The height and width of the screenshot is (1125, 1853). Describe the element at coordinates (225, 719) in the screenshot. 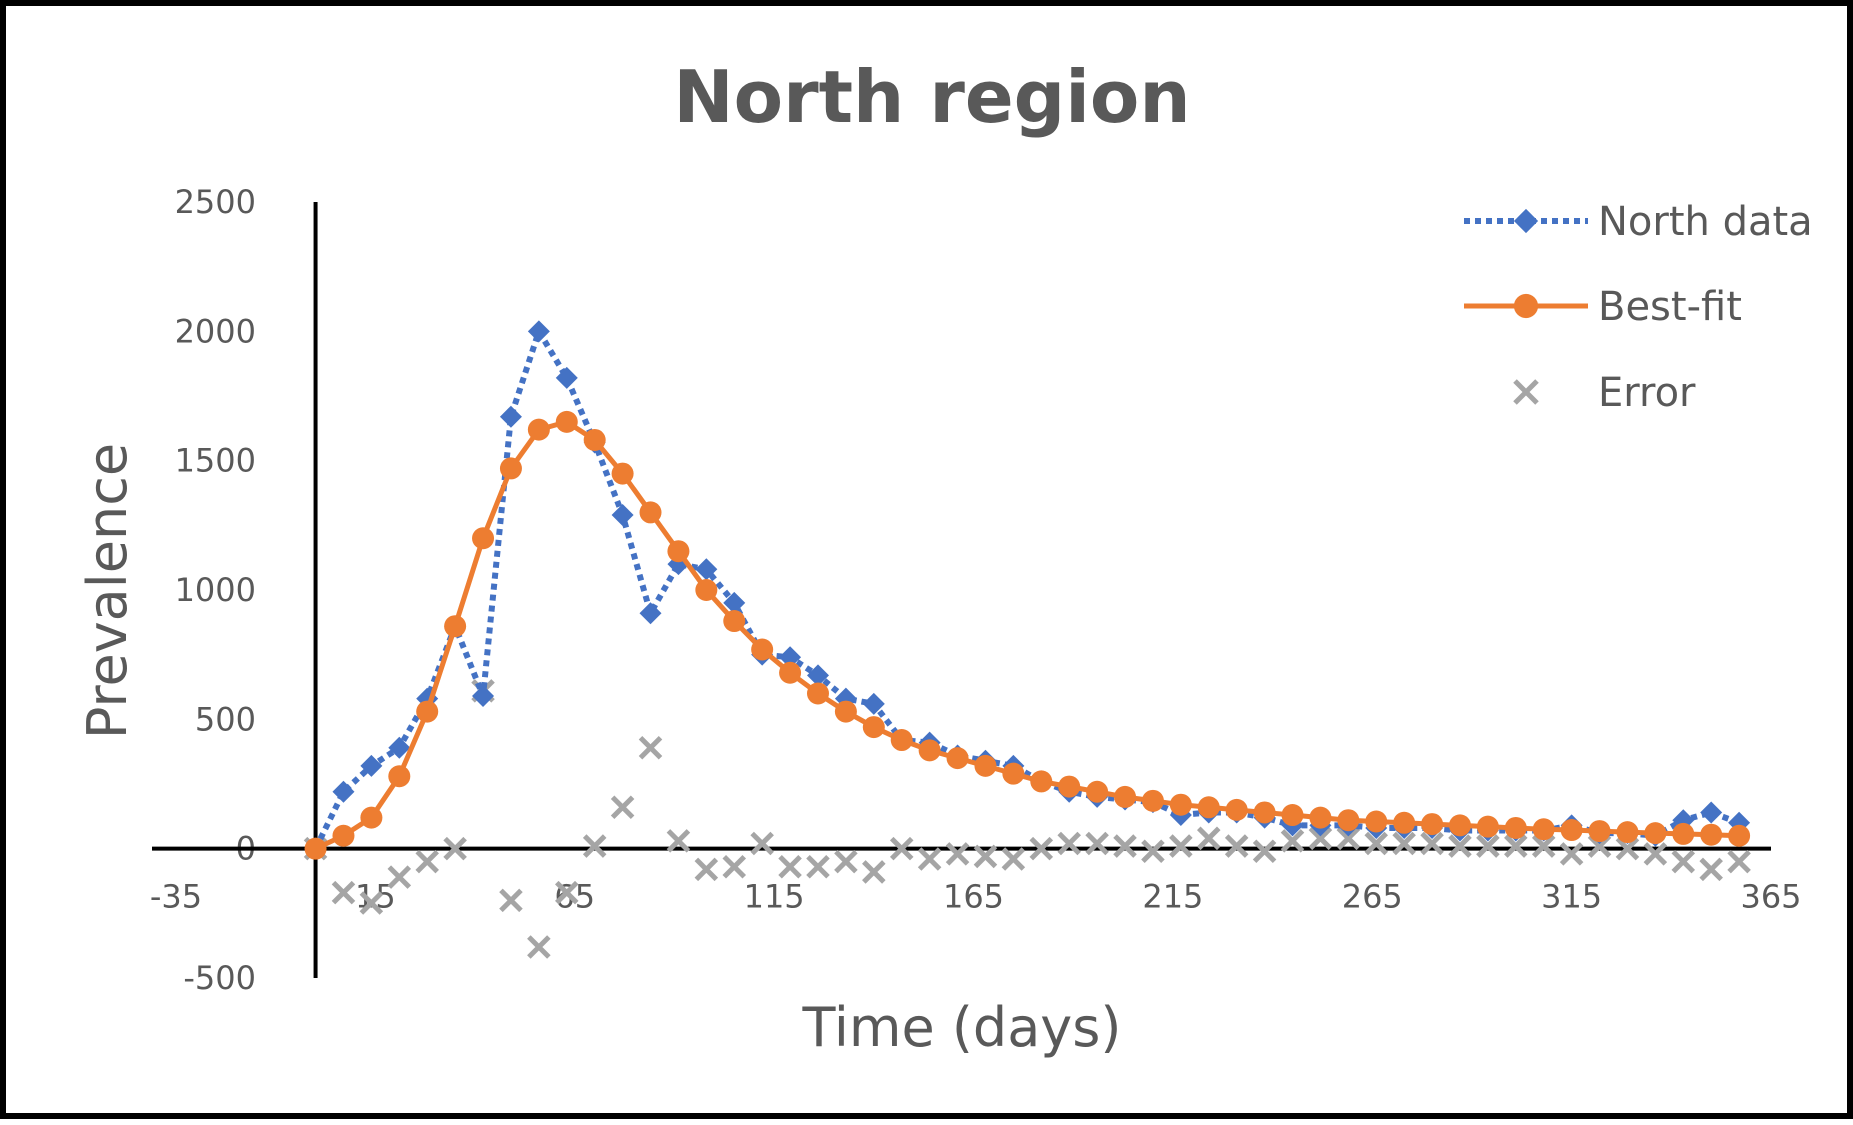

I see `y-tick-label: 500` at that location.